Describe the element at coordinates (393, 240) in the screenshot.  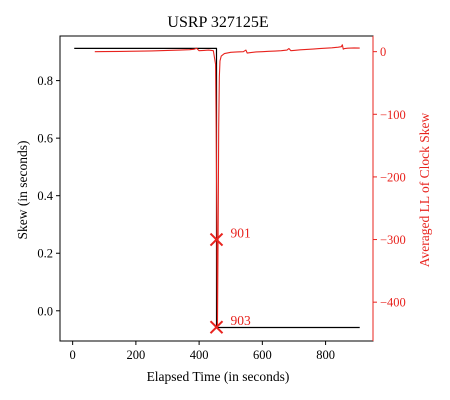
I see `y2-tick-label-3: −300` at that location.